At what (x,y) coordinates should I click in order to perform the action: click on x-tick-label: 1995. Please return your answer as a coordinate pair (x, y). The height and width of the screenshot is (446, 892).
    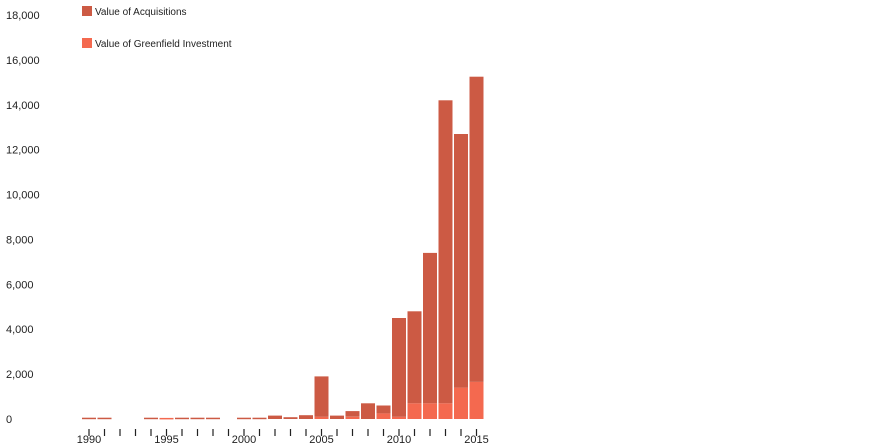
    Looking at the image, I should click on (166, 440).